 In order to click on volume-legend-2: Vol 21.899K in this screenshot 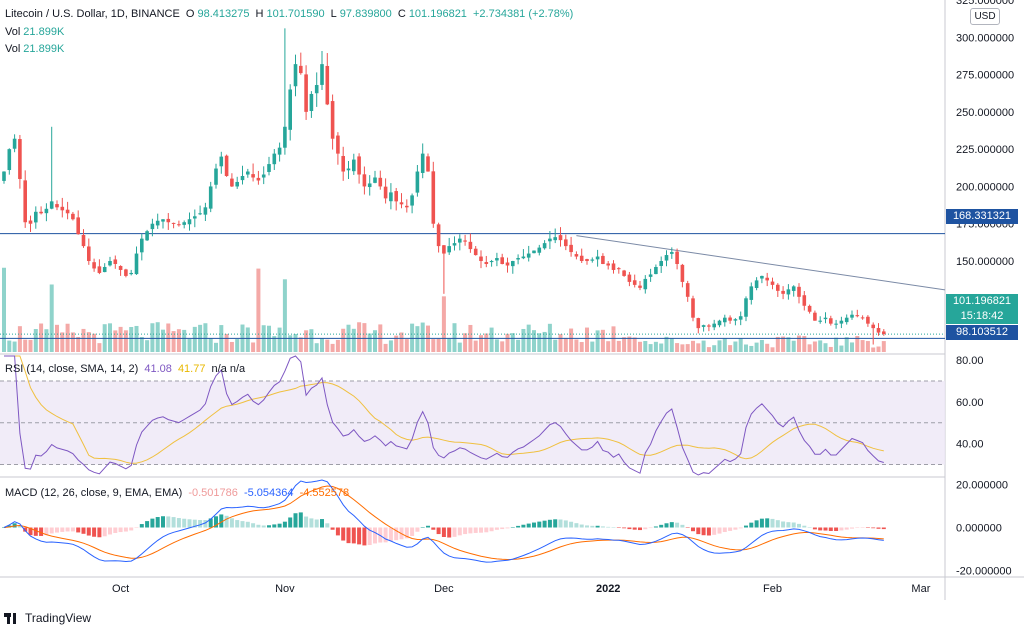, I will do `click(35, 49)`.